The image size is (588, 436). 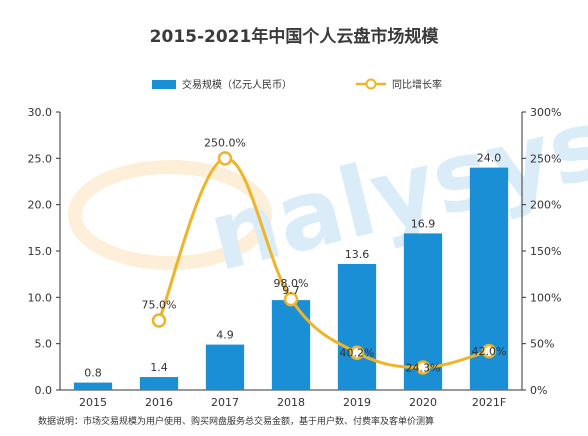 I want to click on right-tick-label: 0%, so click(x=538, y=390).